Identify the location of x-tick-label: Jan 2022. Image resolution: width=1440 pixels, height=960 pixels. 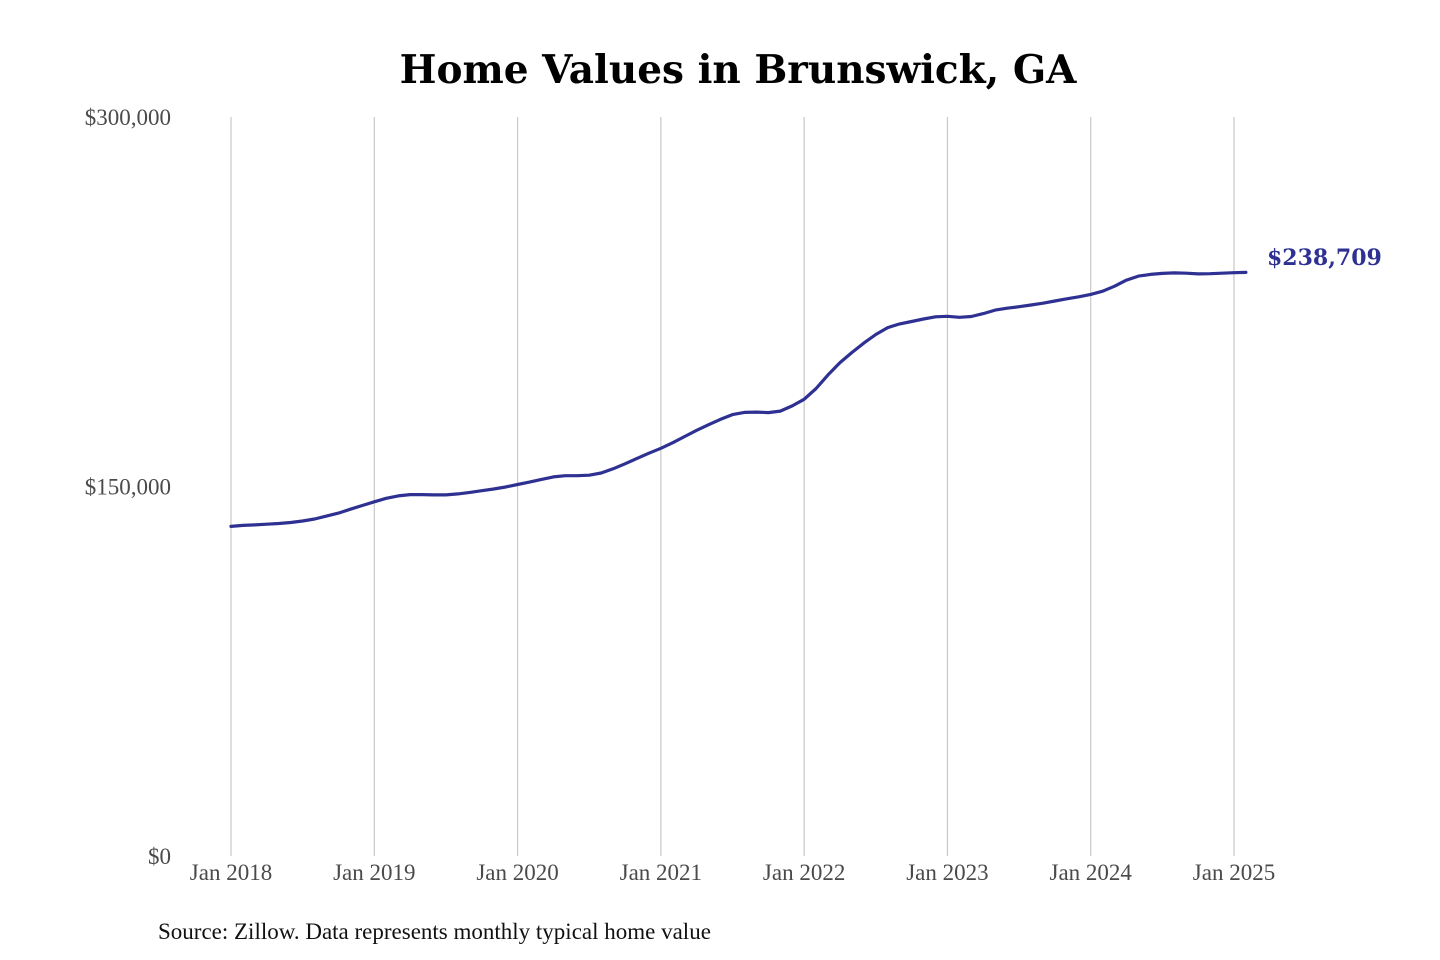
(804, 872).